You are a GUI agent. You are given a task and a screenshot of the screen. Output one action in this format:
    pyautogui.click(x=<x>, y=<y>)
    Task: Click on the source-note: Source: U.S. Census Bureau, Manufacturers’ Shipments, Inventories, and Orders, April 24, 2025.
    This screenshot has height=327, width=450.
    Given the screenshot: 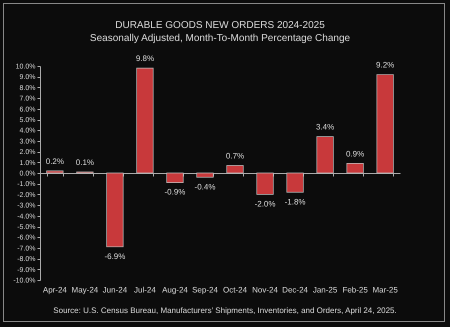 What is the action you would take?
    pyautogui.click(x=225, y=310)
    